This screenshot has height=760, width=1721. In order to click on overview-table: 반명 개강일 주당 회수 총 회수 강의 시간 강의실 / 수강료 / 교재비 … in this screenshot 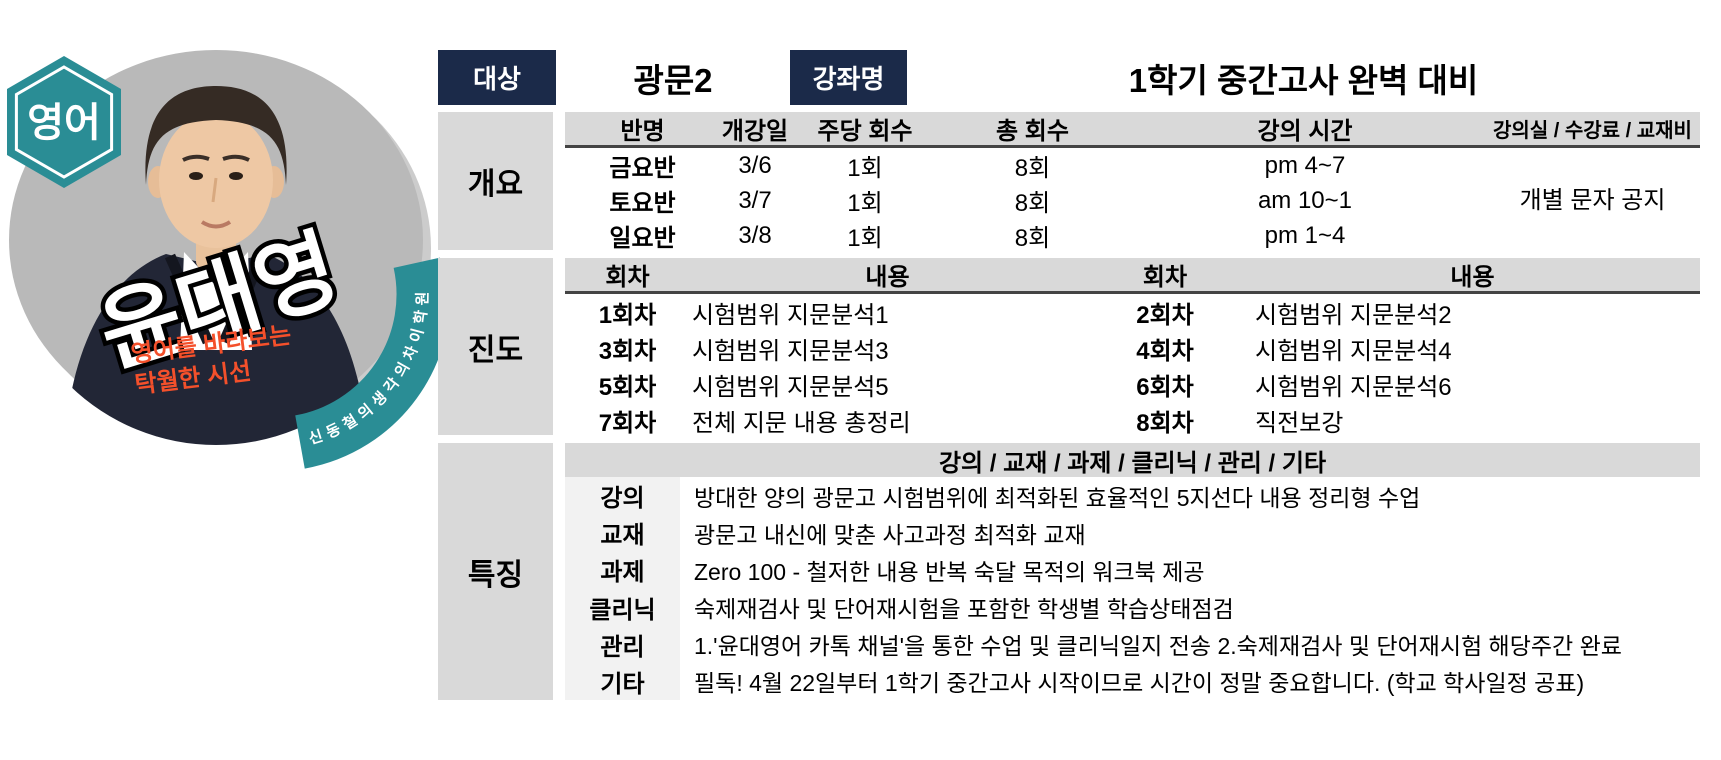, I will do `click(1132, 182)`.